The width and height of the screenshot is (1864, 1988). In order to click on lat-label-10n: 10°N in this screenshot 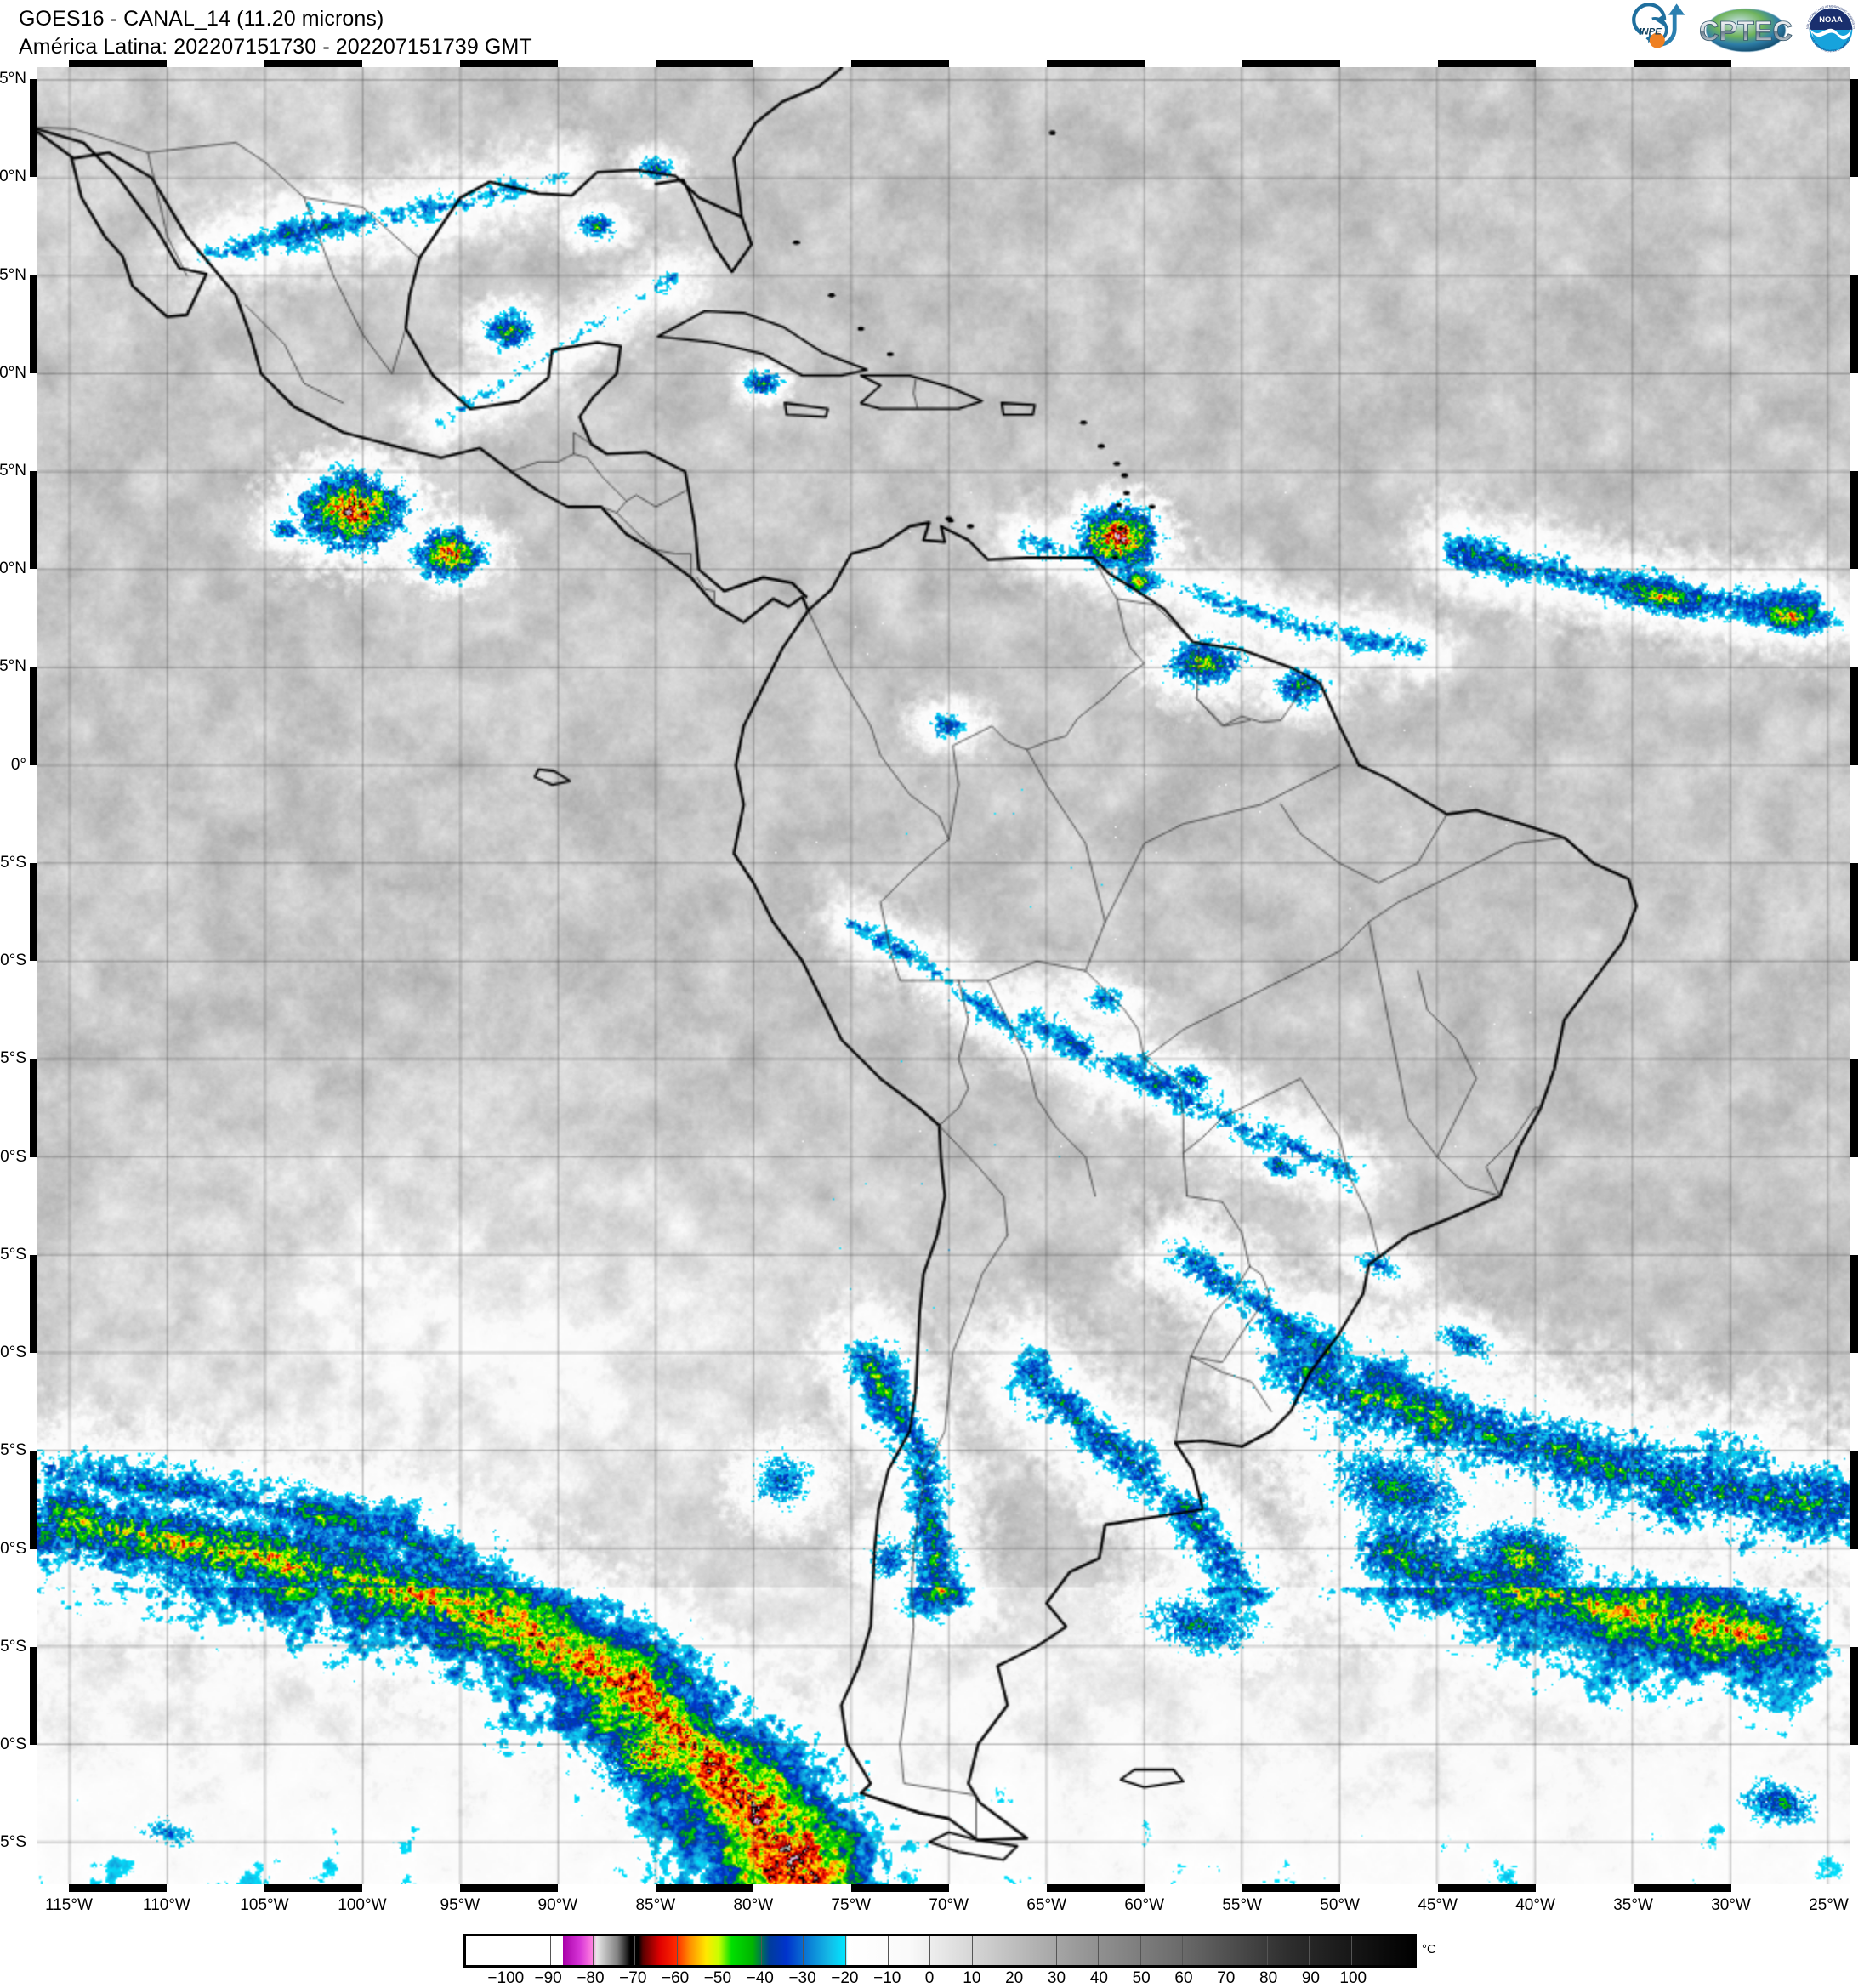, I will do `click(13, 568)`.